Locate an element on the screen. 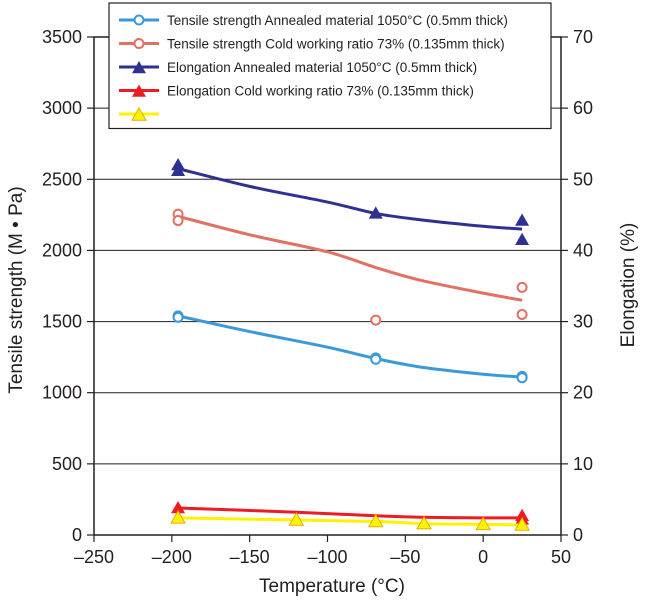  left-y-axis-ticks: 0 500 1000 1500 2000 2500 3000 3500 is located at coordinates (68, 286).